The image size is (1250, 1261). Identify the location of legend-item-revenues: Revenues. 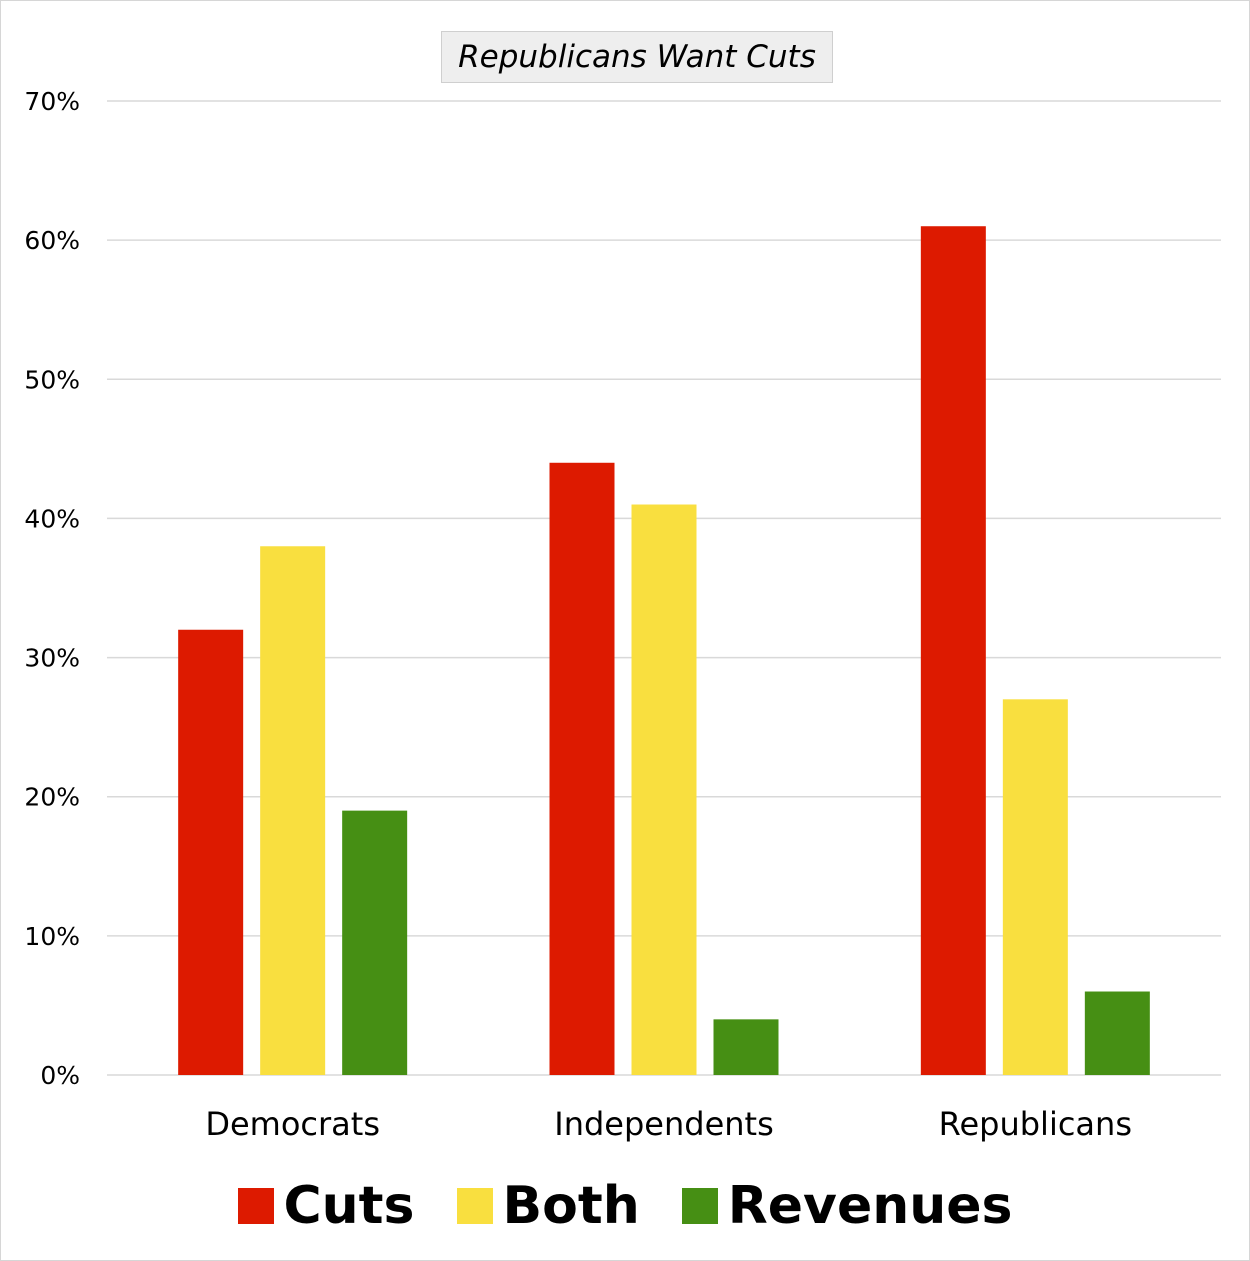
(847, 1206).